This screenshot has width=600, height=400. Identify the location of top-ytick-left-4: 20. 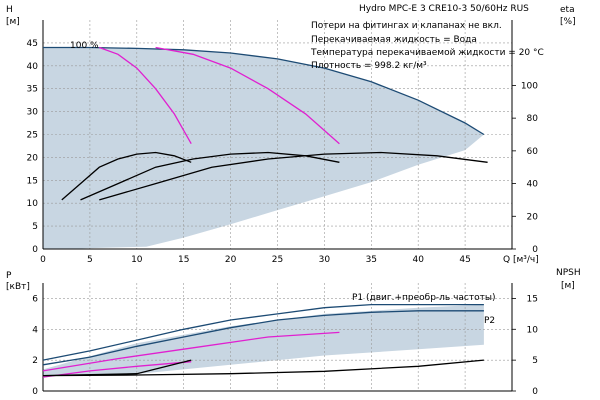
(33, 158).